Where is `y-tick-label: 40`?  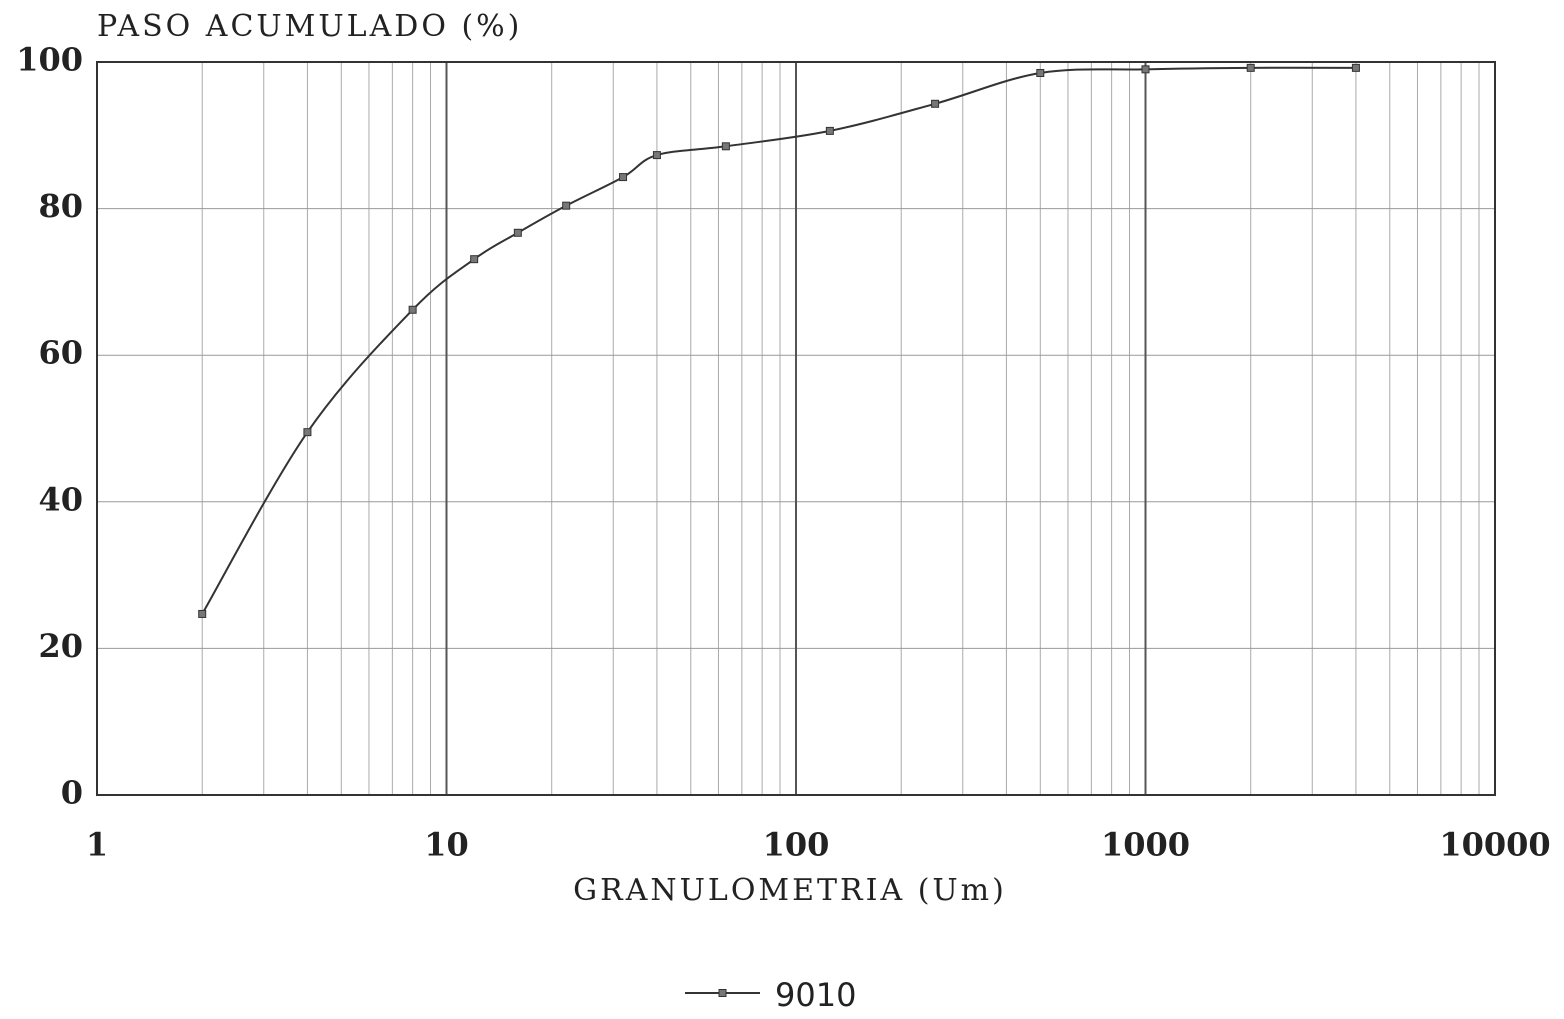 y-tick-label: 40 is located at coordinates (60, 499).